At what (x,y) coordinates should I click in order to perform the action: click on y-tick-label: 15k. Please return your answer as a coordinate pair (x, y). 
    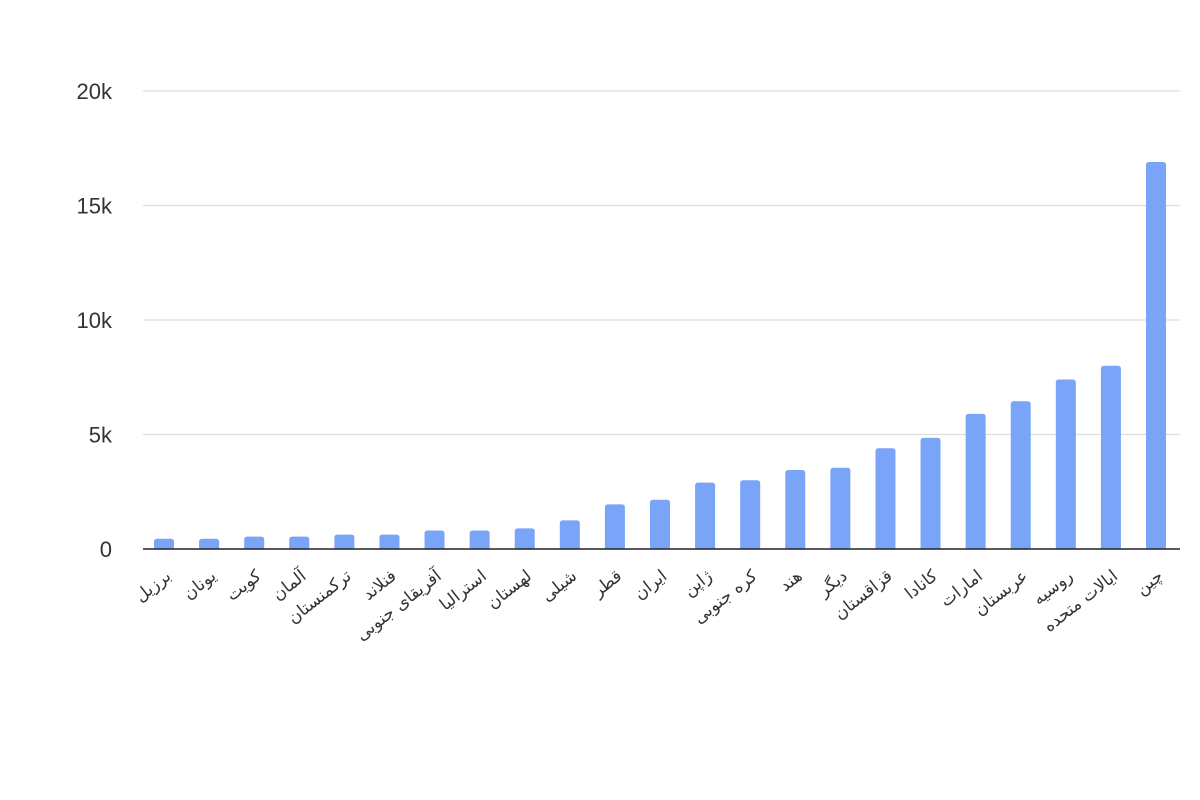
    Looking at the image, I should click on (95, 206).